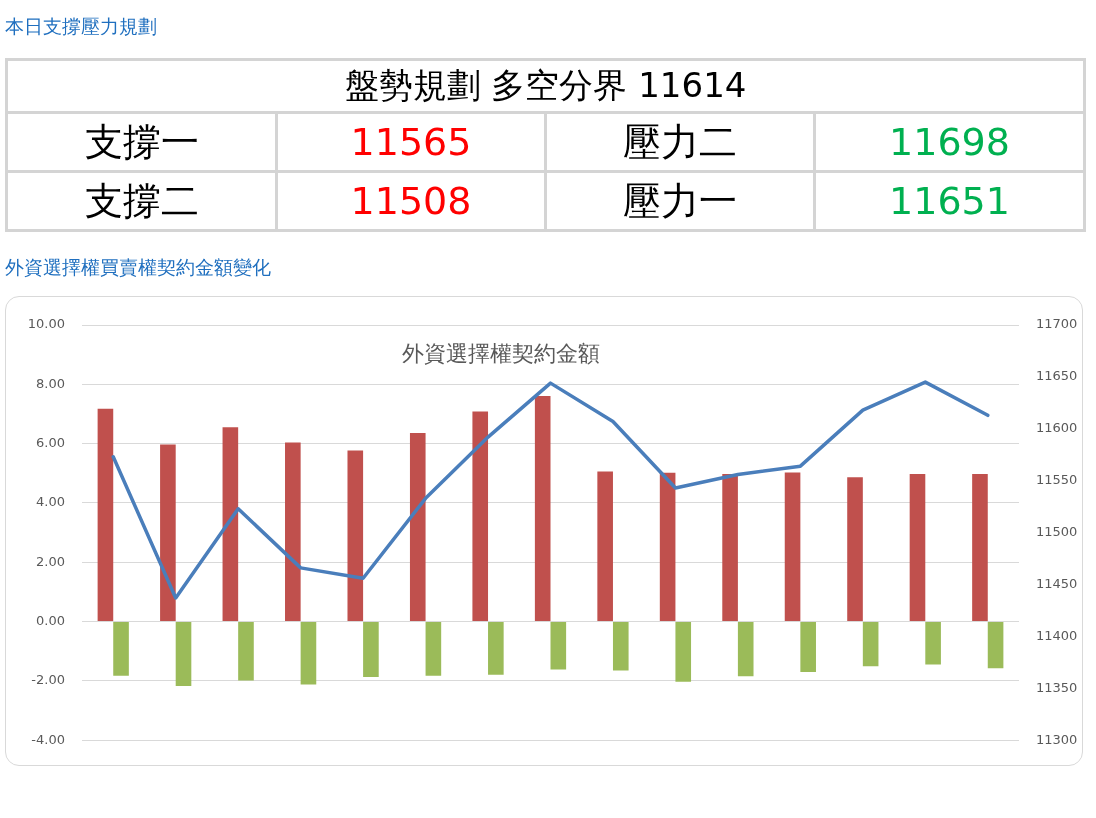  I want to click on data-label: 11508, so click(411, 201).